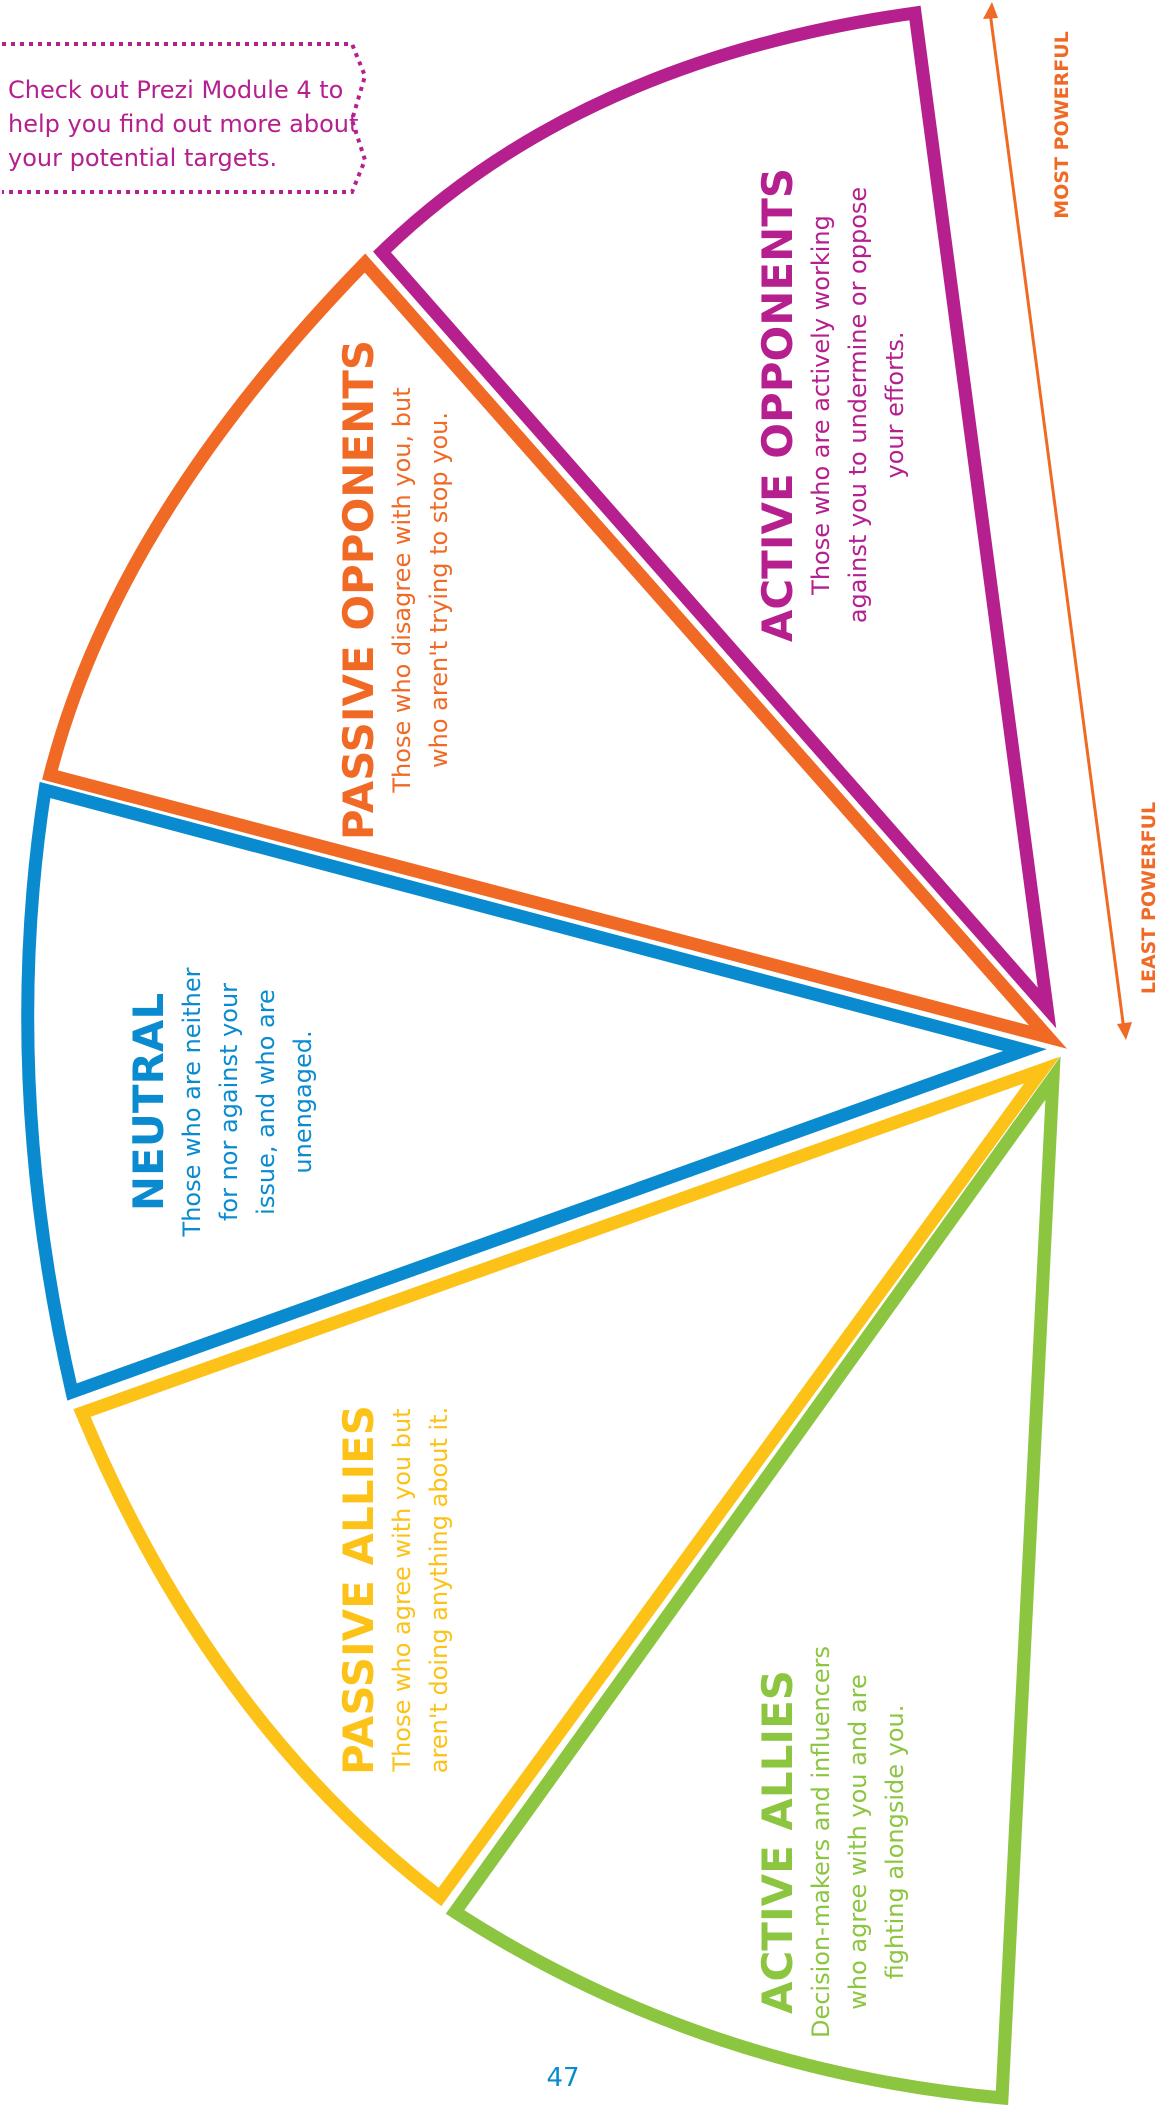  I want to click on desc-passive-allies-1: Those who agree with you but, so click(402, 1590).